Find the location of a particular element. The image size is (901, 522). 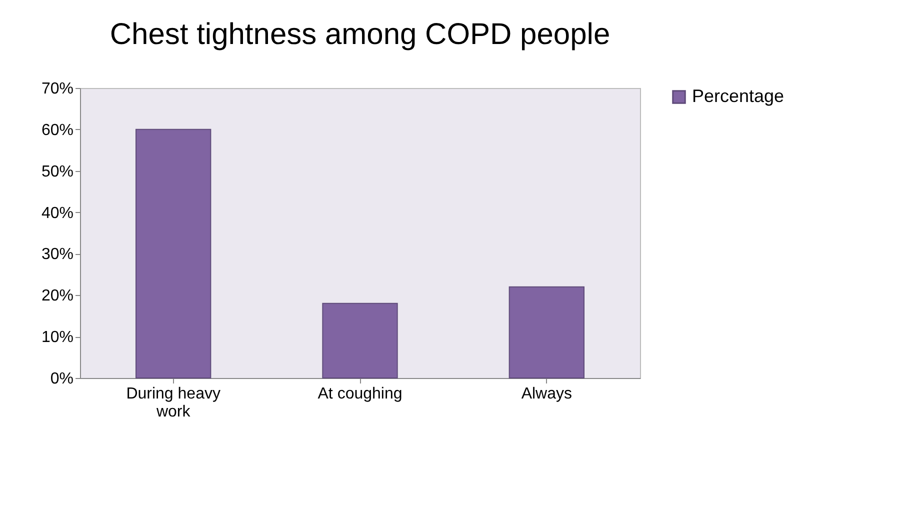

x-tick-label: During heavy work is located at coordinates (173, 403).